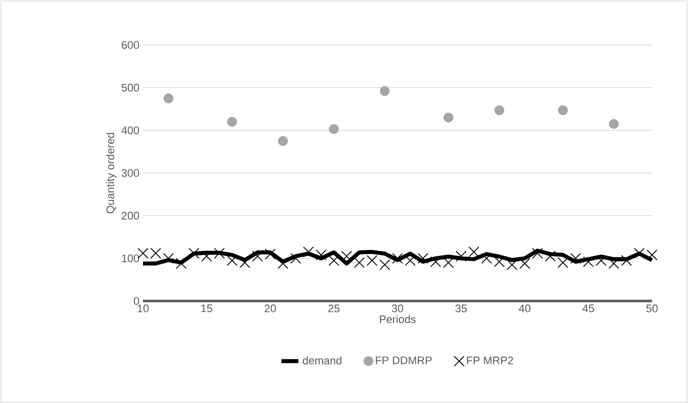 This screenshot has width=688, height=403. Describe the element at coordinates (270, 308) in the screenshot. I see `x-tick-label: 20` at that location.